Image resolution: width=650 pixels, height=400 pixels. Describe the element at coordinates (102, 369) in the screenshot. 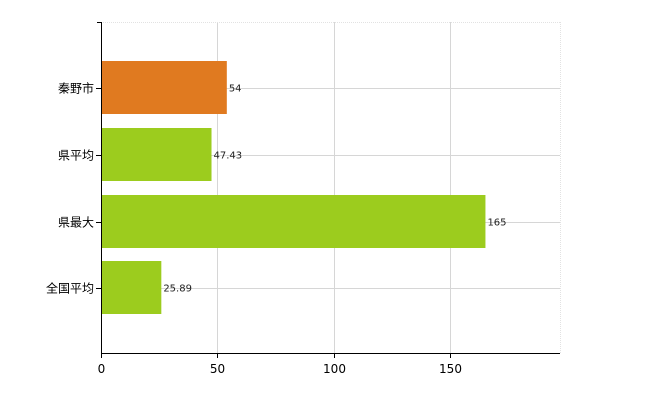

I see `x-tick-label-0: 0` at that location.